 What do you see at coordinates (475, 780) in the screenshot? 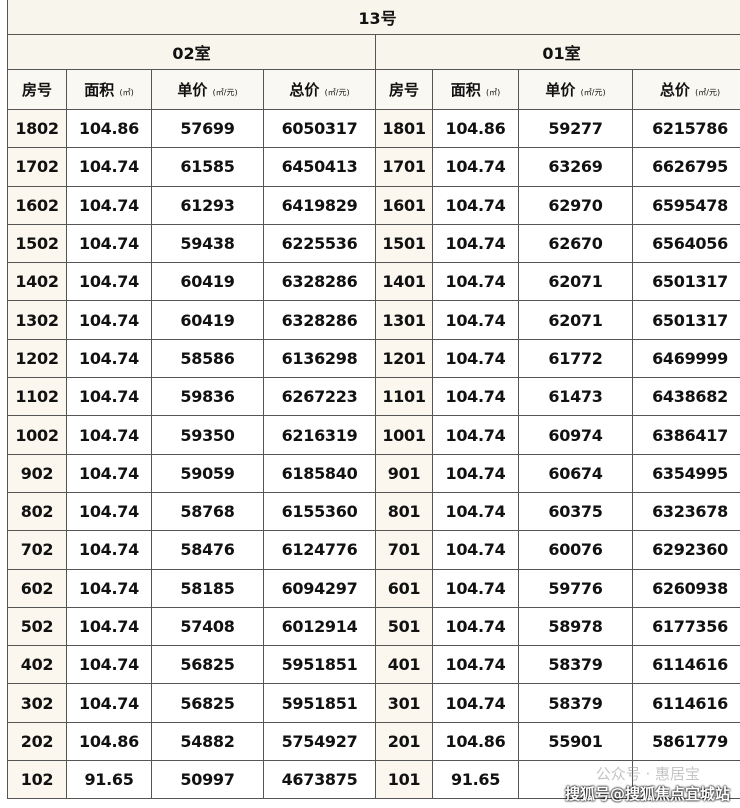
I see `area-cell: 91.65` at bounding box center [475, 780].